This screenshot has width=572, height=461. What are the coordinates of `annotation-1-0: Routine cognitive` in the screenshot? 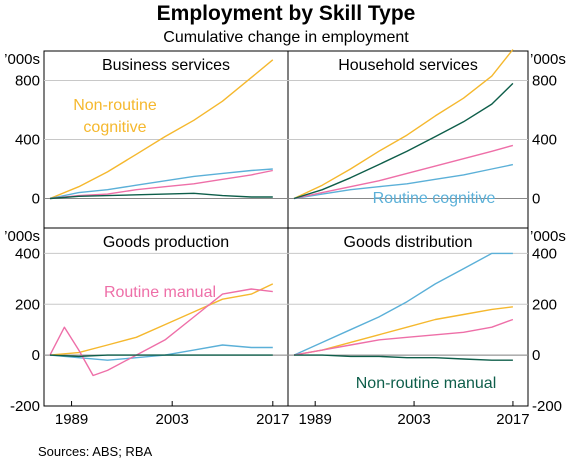 It's located at (434, 198).